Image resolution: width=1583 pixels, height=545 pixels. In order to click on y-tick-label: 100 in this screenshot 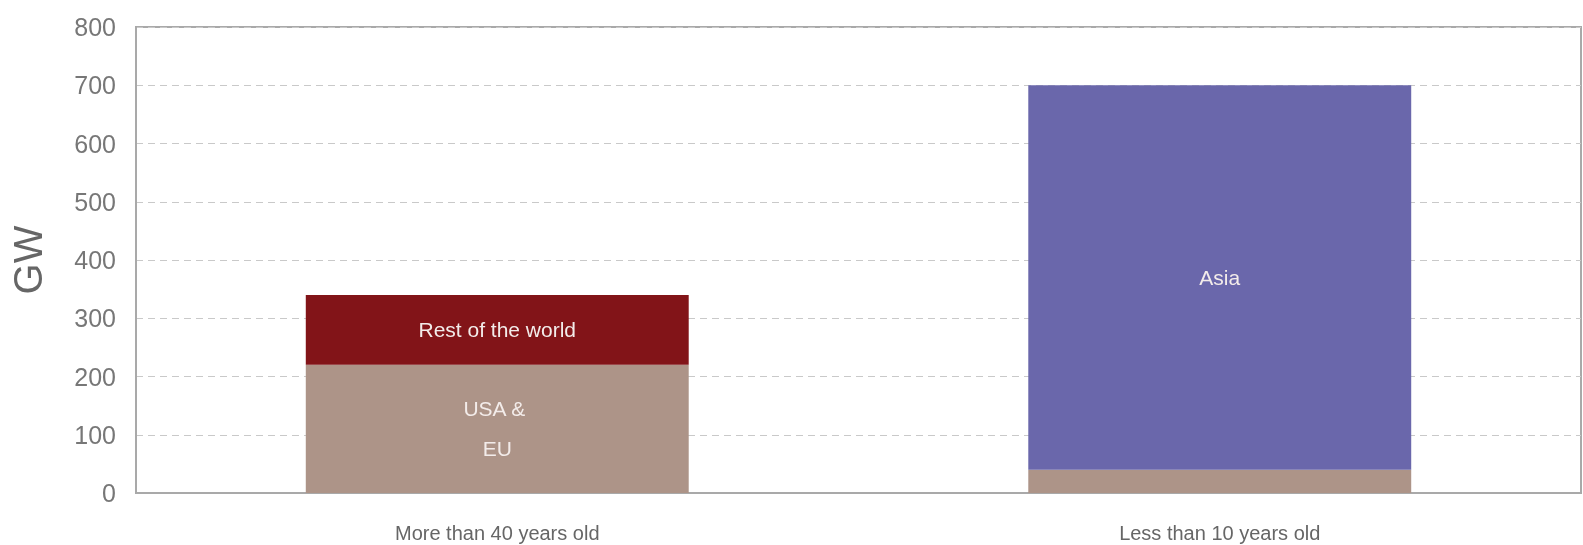, I will do `click(95, 434)`.